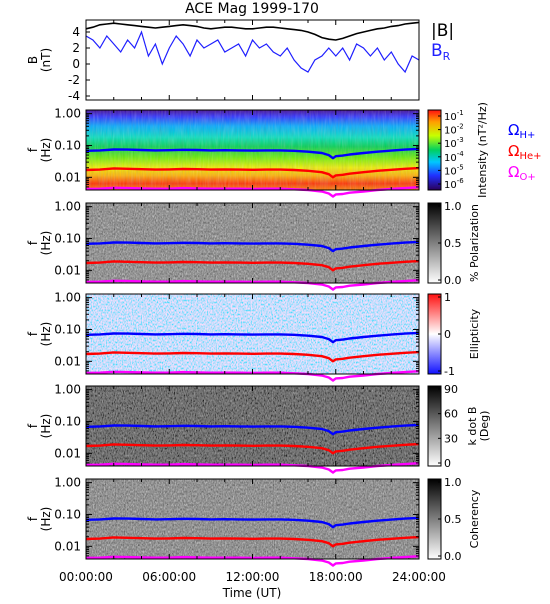 The width and height of the screenshot is (550, 604). What do you see at coordinates (46, 426) in the screenshot?
I see `kdotb-y-label-line: (Hz)` at bounding box center [46, 426].